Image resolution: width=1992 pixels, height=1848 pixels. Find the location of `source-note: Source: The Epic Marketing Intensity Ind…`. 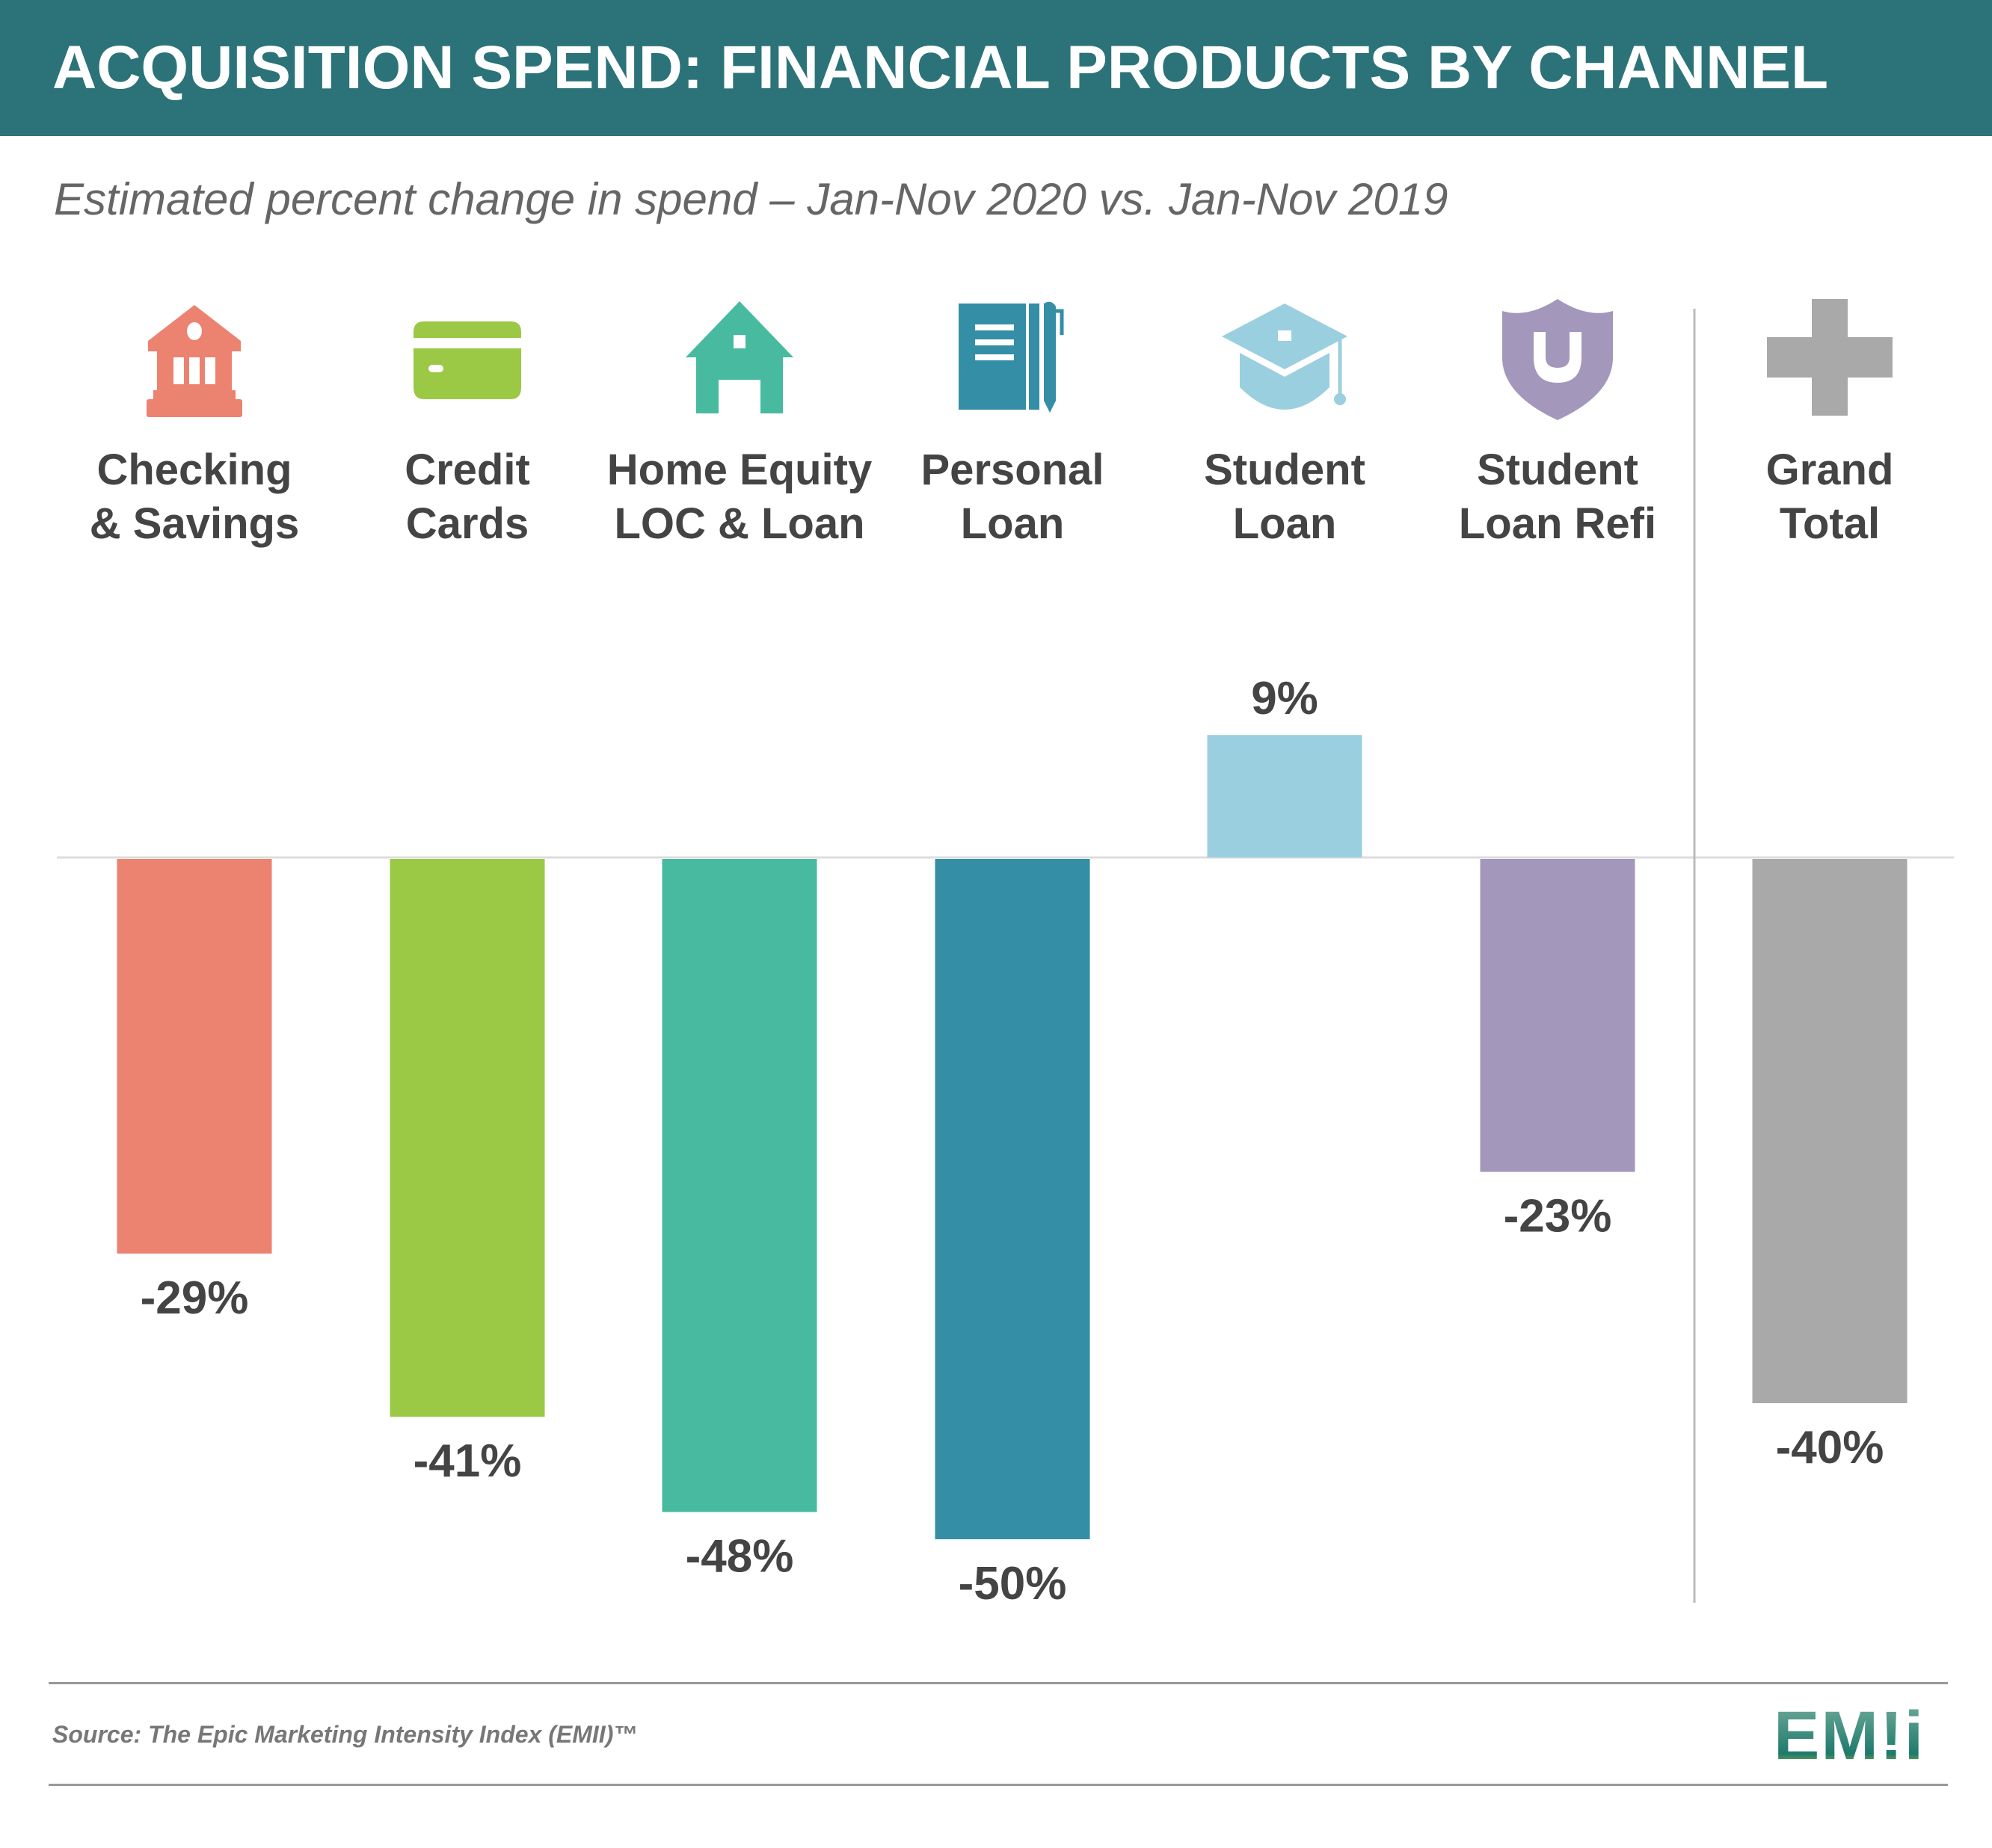

source-note: Source: The Epic Marketing Intensity Ind… is located at coordinates (345, 1734).